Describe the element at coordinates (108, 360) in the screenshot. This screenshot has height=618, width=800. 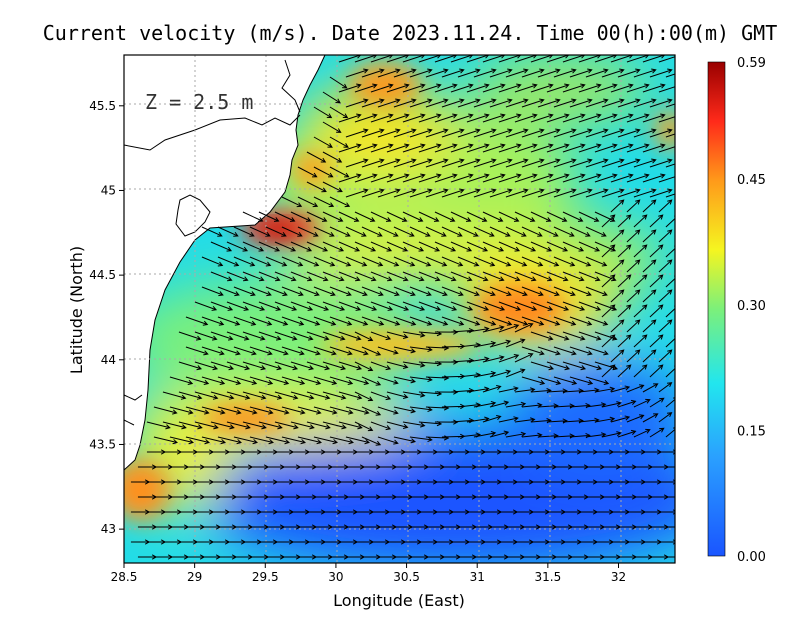
I see `y-tick-label: 44` at that location.